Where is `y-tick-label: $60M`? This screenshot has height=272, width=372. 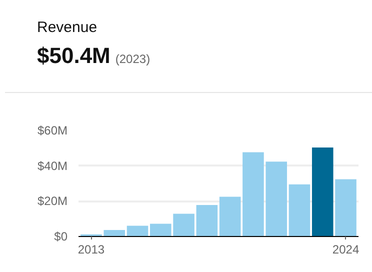 y-tick-label: $60M is located at coordinates (52, 131).